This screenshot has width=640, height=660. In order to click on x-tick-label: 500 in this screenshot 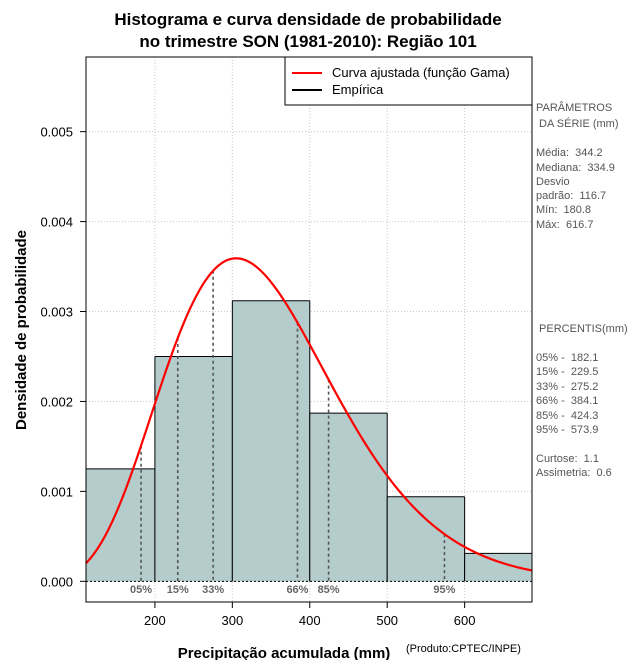, I will do `click(387, 620)`.